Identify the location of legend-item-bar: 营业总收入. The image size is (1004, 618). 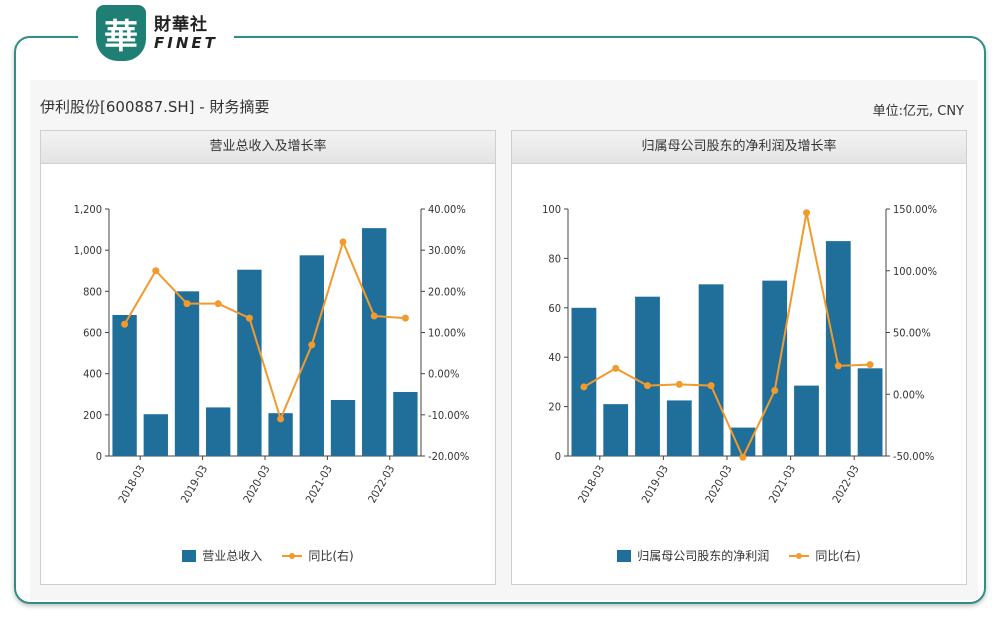
(222, 555).